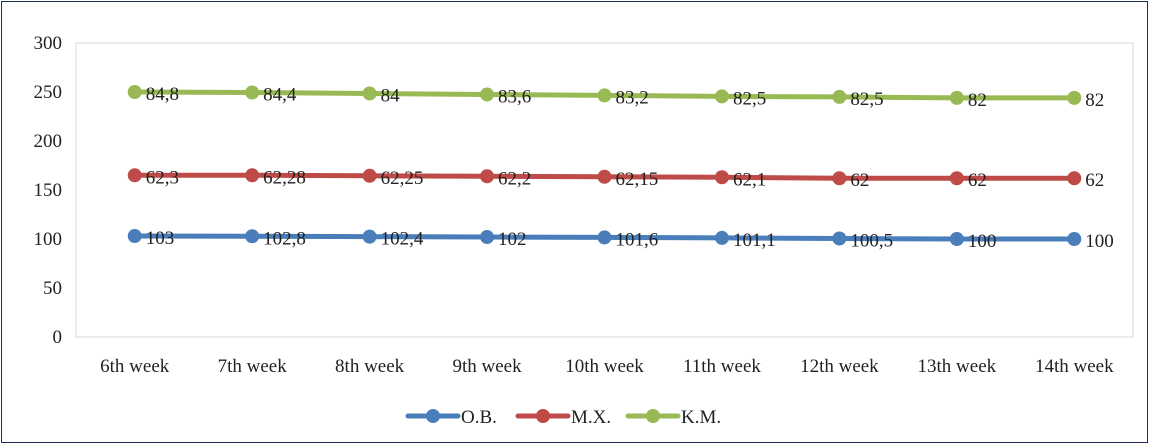 The width and height of the screenshot is (1151, 446). I want to click on data-label: 62,1, so click(749, 179).